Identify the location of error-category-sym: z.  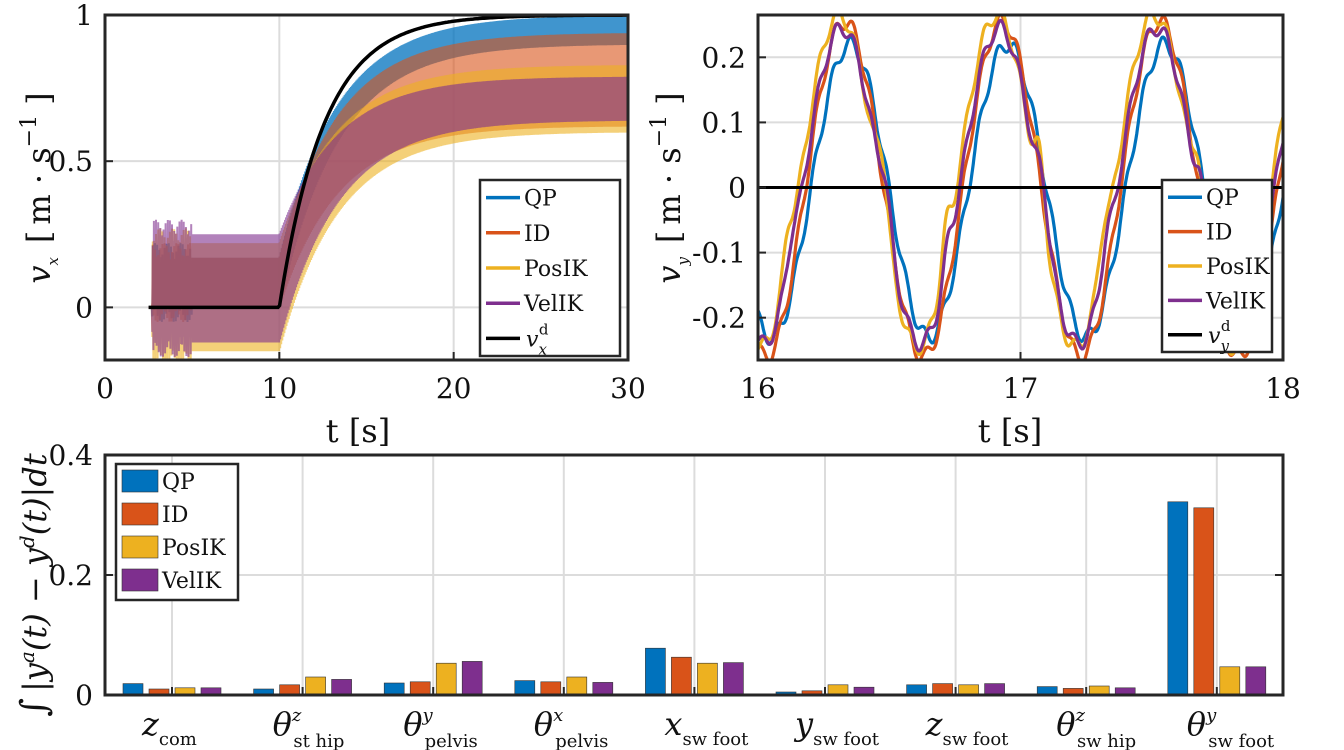
(934, 724).